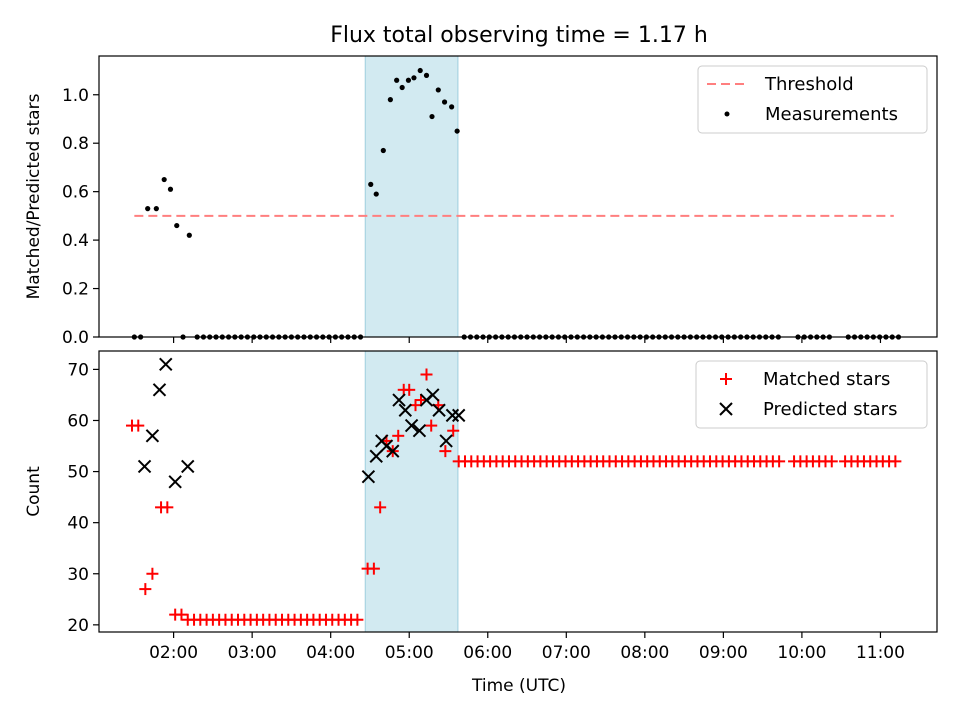 The image size is (960, 720). Describe the element at coordinates (726, 379) in the screenshot. I see `legend-matched-swatch` at that location.